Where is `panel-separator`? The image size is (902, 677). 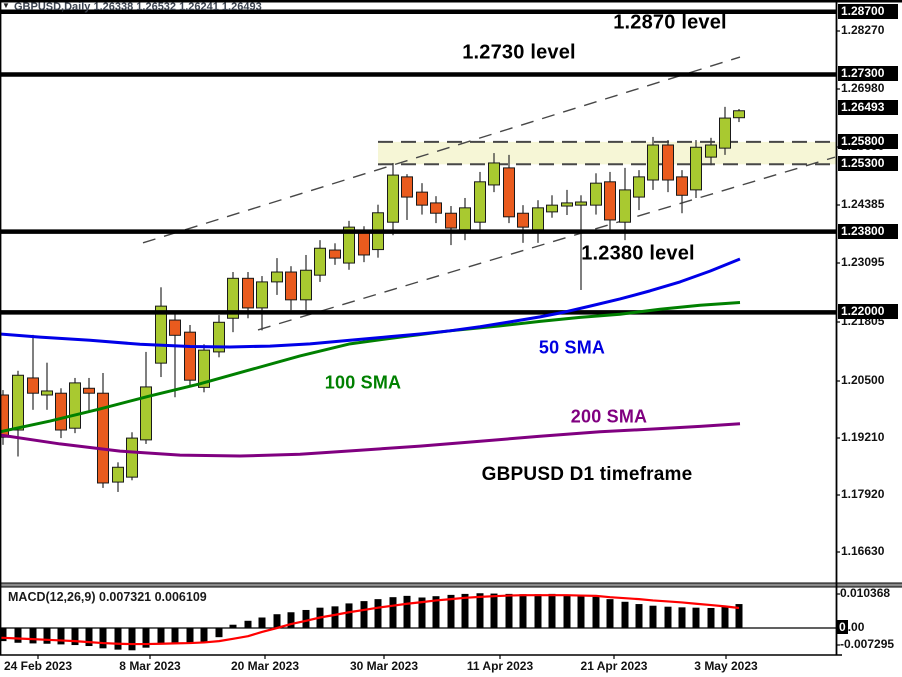 panel-separator is located at coordinates (451, 585).